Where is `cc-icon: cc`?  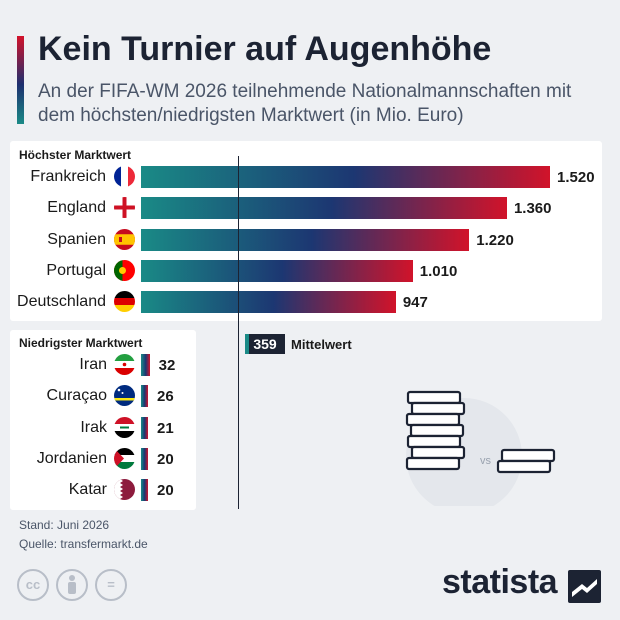
cc-icon: cc is located at coordinates (33, 585).